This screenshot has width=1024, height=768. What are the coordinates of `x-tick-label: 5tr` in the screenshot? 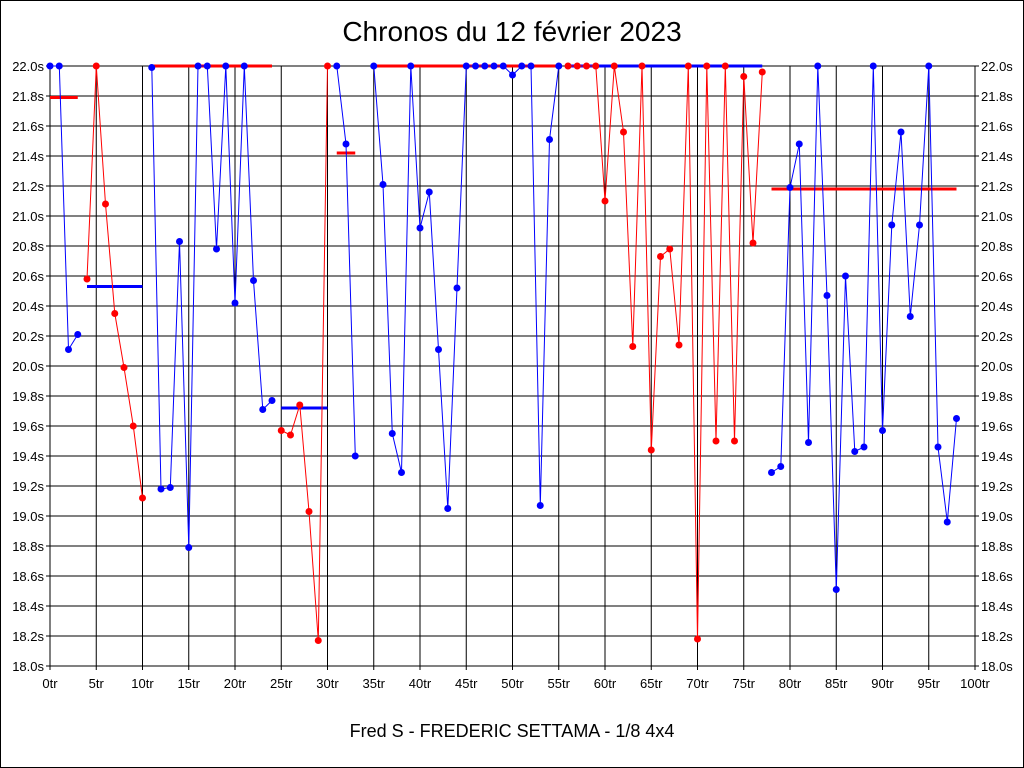 It's located at (97, 683).